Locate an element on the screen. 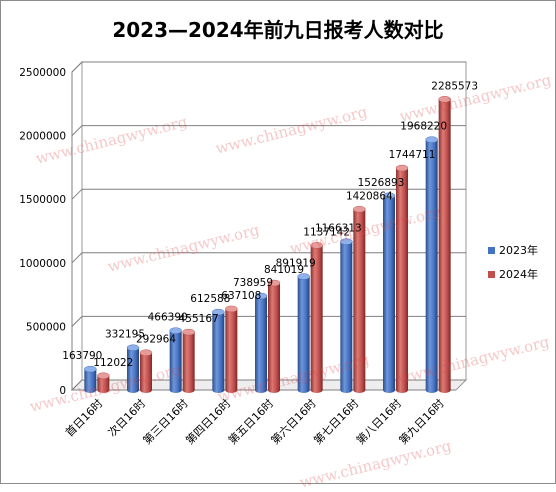 The height and width of the screenshot is (492, 556). x-tick-label: 第七日16时 is located at coordinates (336, 421).